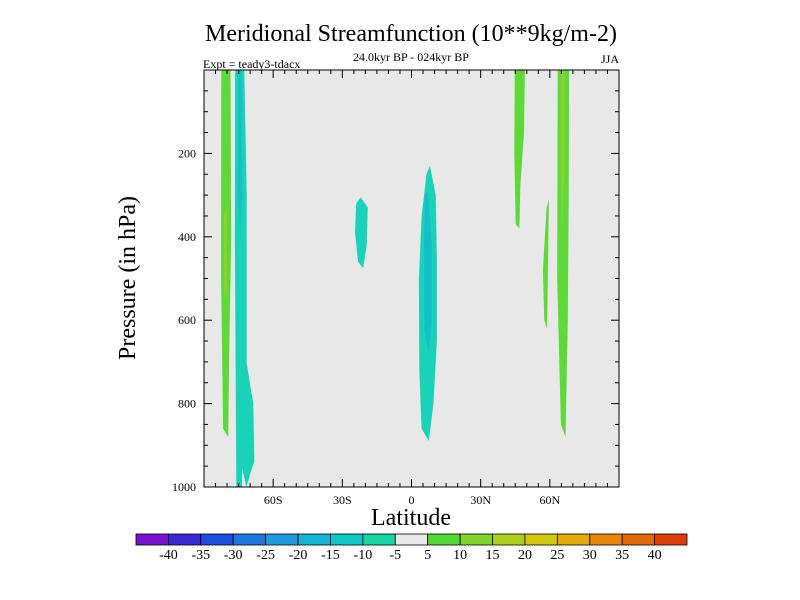 The height and width of the screenshot is (600, 800). What do you see at coordinates (480, 500) in the screenshot?
I see `x-tick-label: 30N` at bounding box center [480, 500].